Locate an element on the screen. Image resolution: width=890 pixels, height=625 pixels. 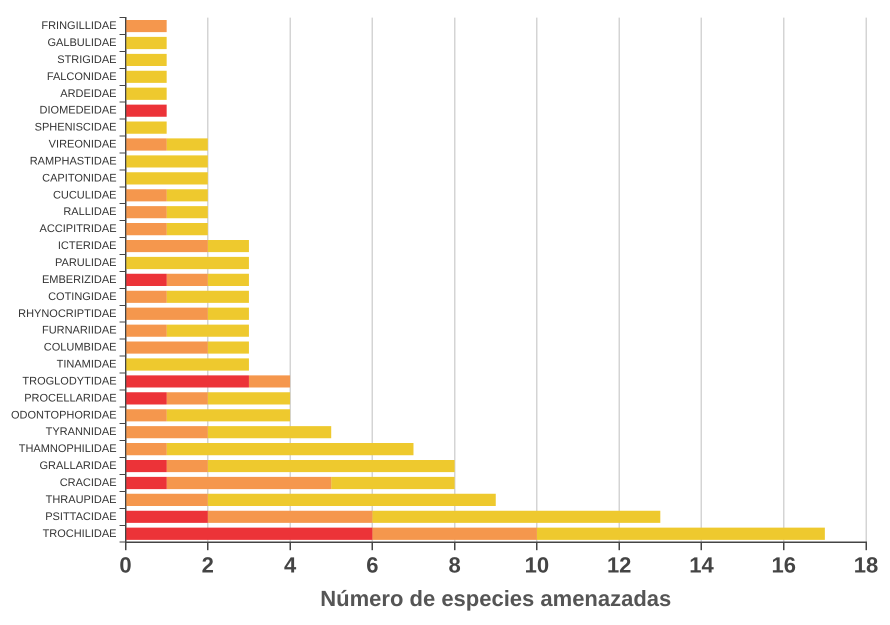
y-tick-label: THAMNOPHILIDAE is located at coordinates (67, 449).